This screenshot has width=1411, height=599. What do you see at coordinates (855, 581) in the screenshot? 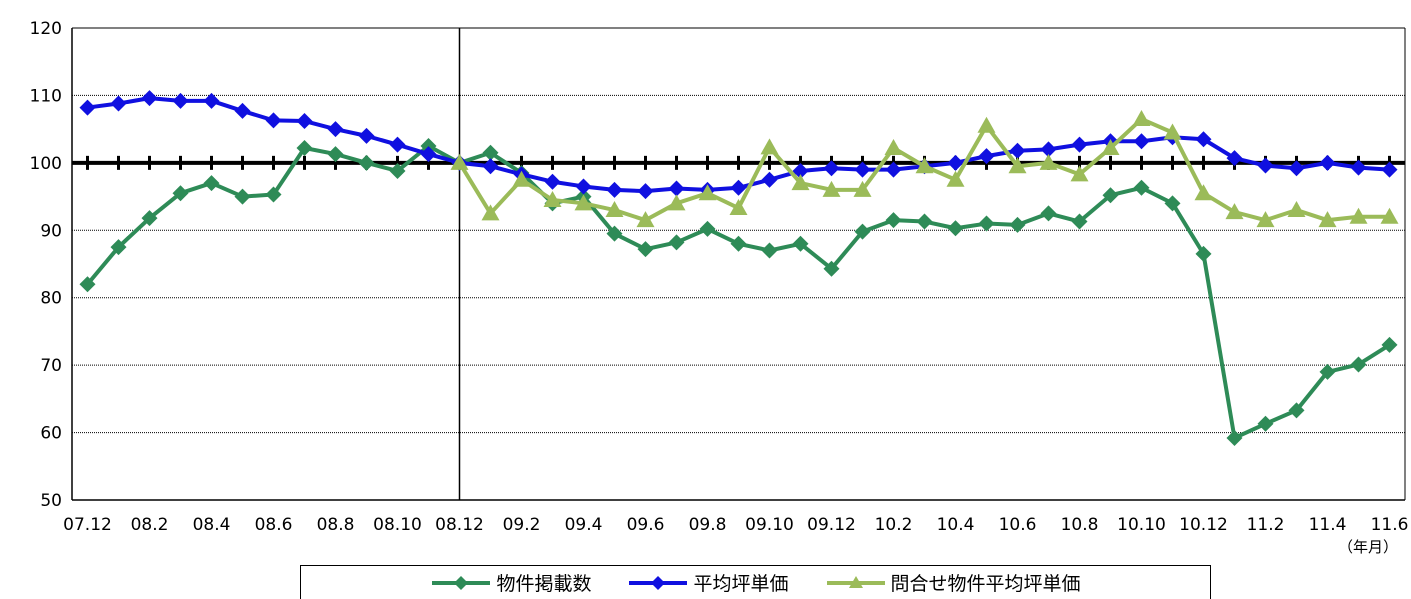
I see `legend-swatch-inquiry-price` at bounding box center [855, 581].